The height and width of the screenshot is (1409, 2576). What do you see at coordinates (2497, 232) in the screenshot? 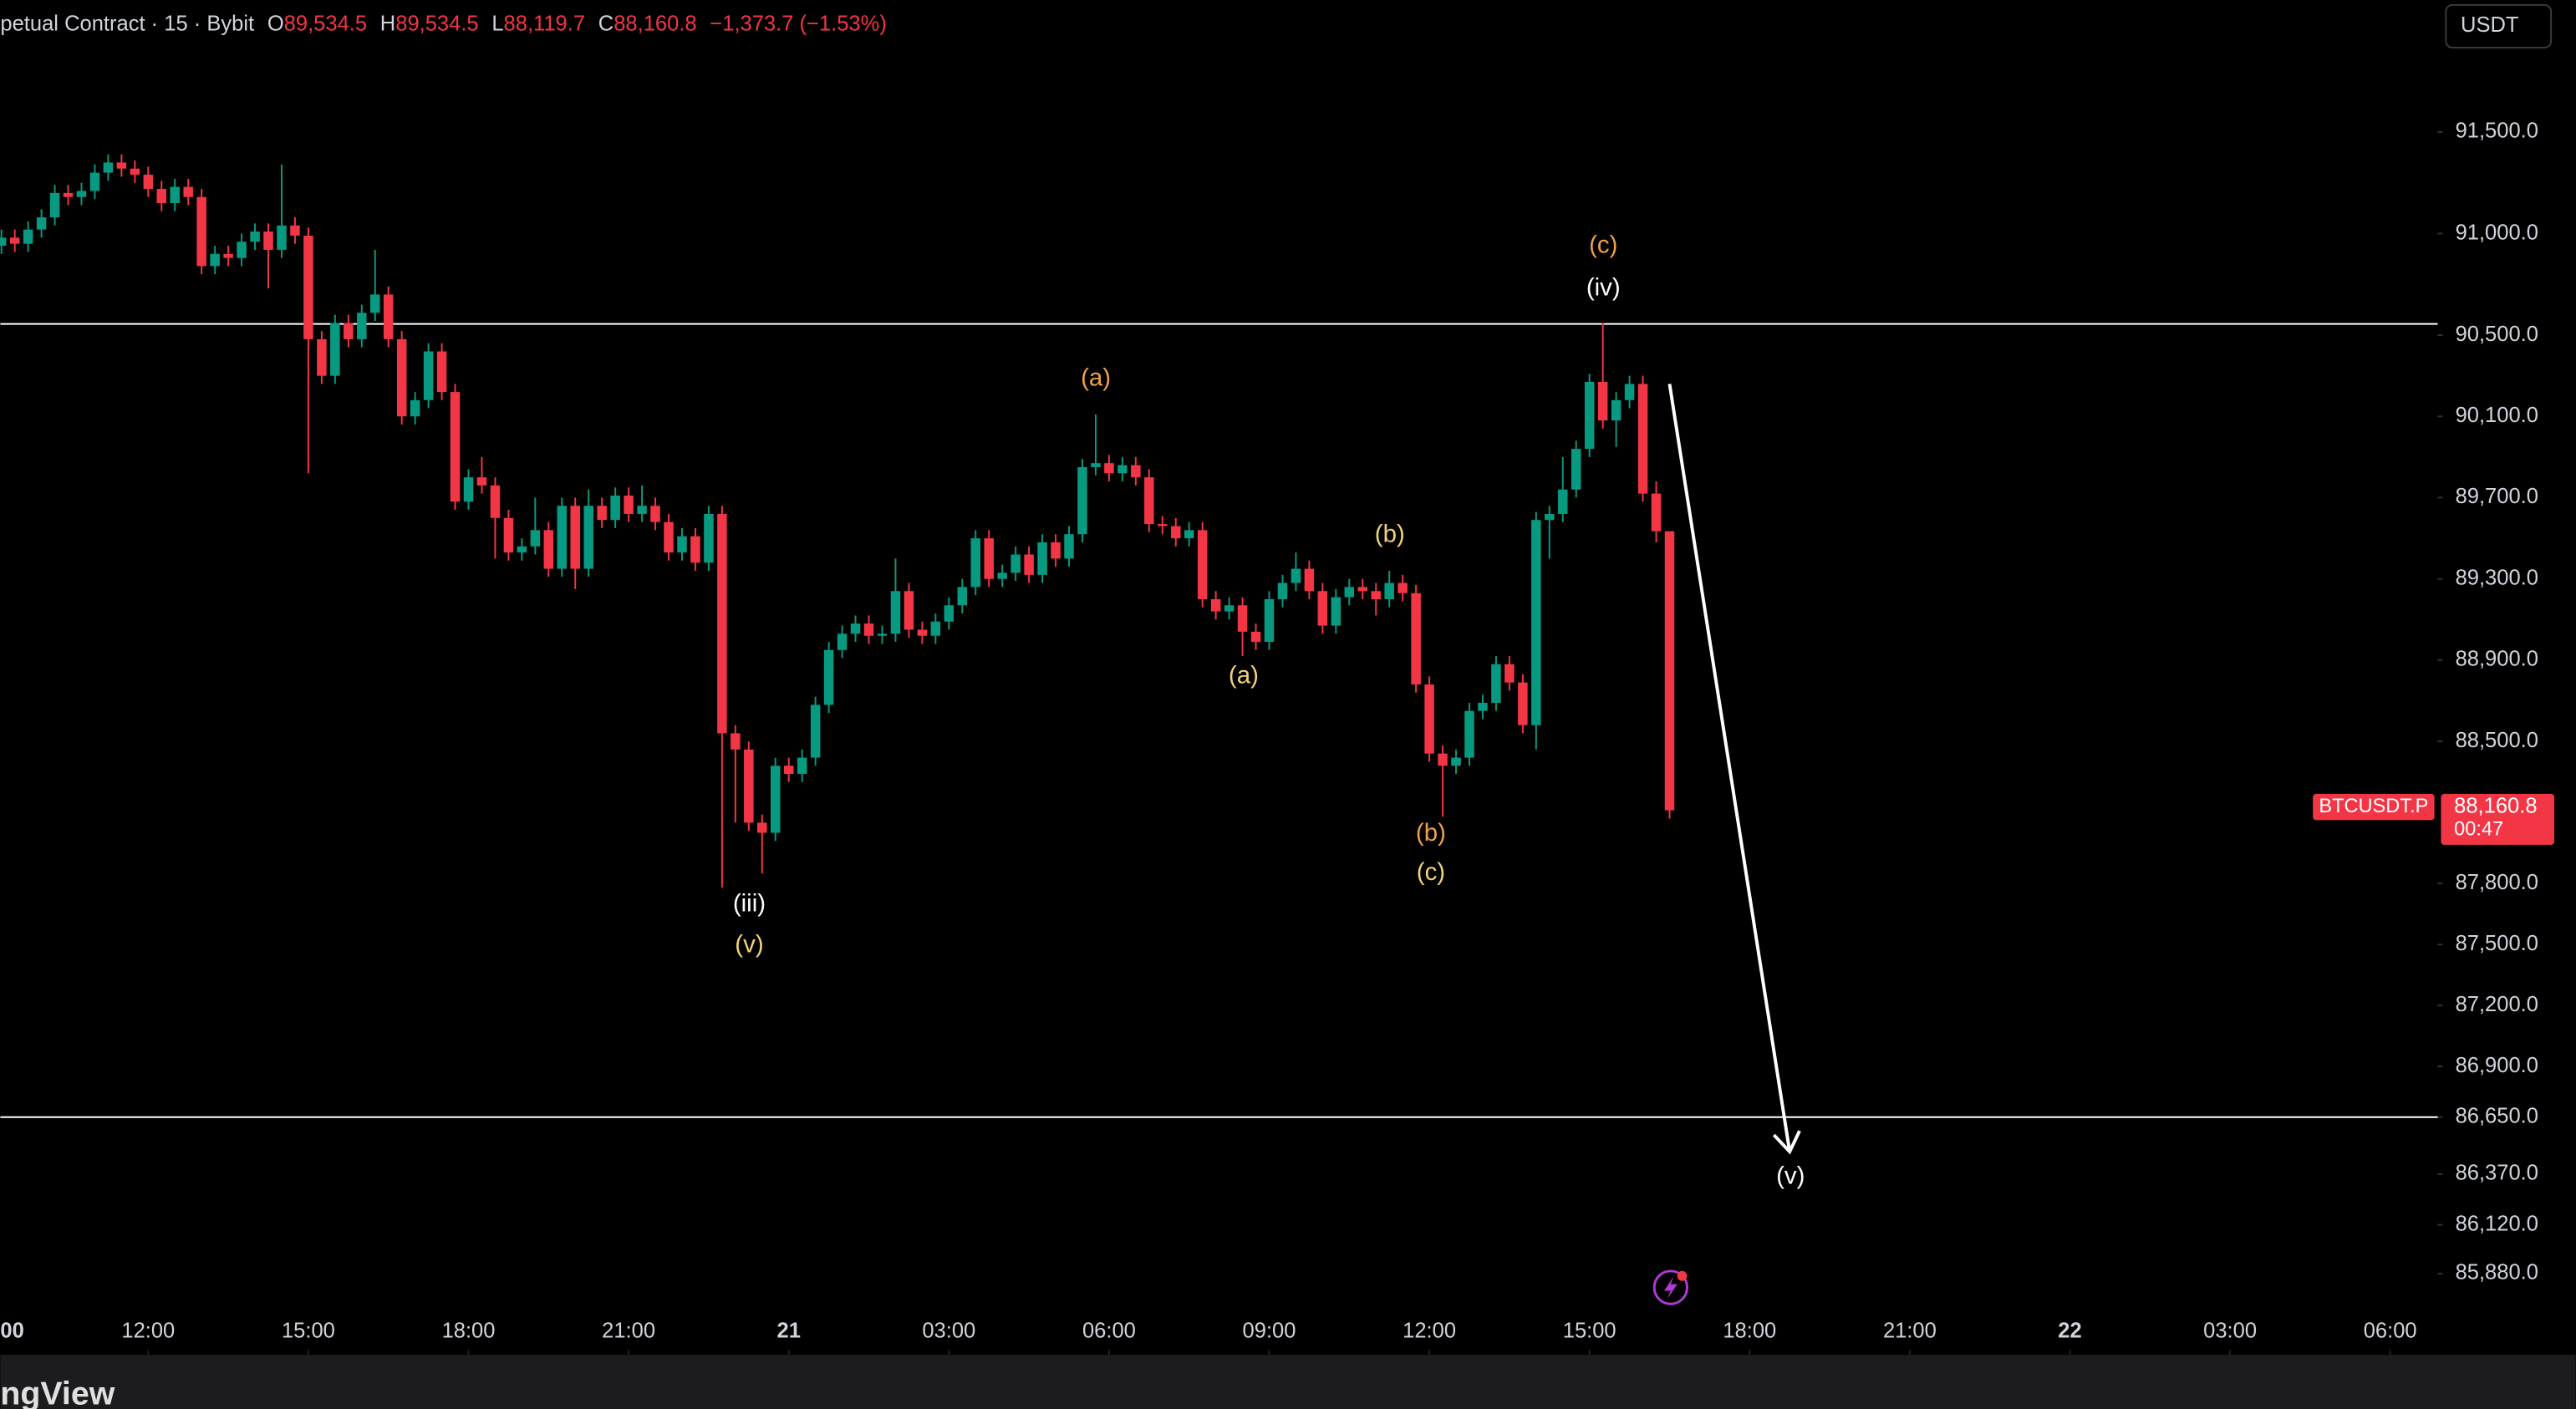
I see `y-tick-label: 91,000.0` at bounding box center [2497, 232].